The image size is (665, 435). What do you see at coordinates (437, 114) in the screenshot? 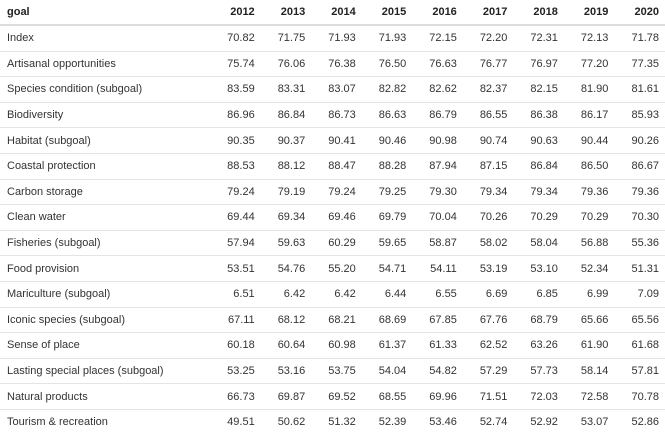
I see `score-cell: 86.79` at bounding box center [437, 114].